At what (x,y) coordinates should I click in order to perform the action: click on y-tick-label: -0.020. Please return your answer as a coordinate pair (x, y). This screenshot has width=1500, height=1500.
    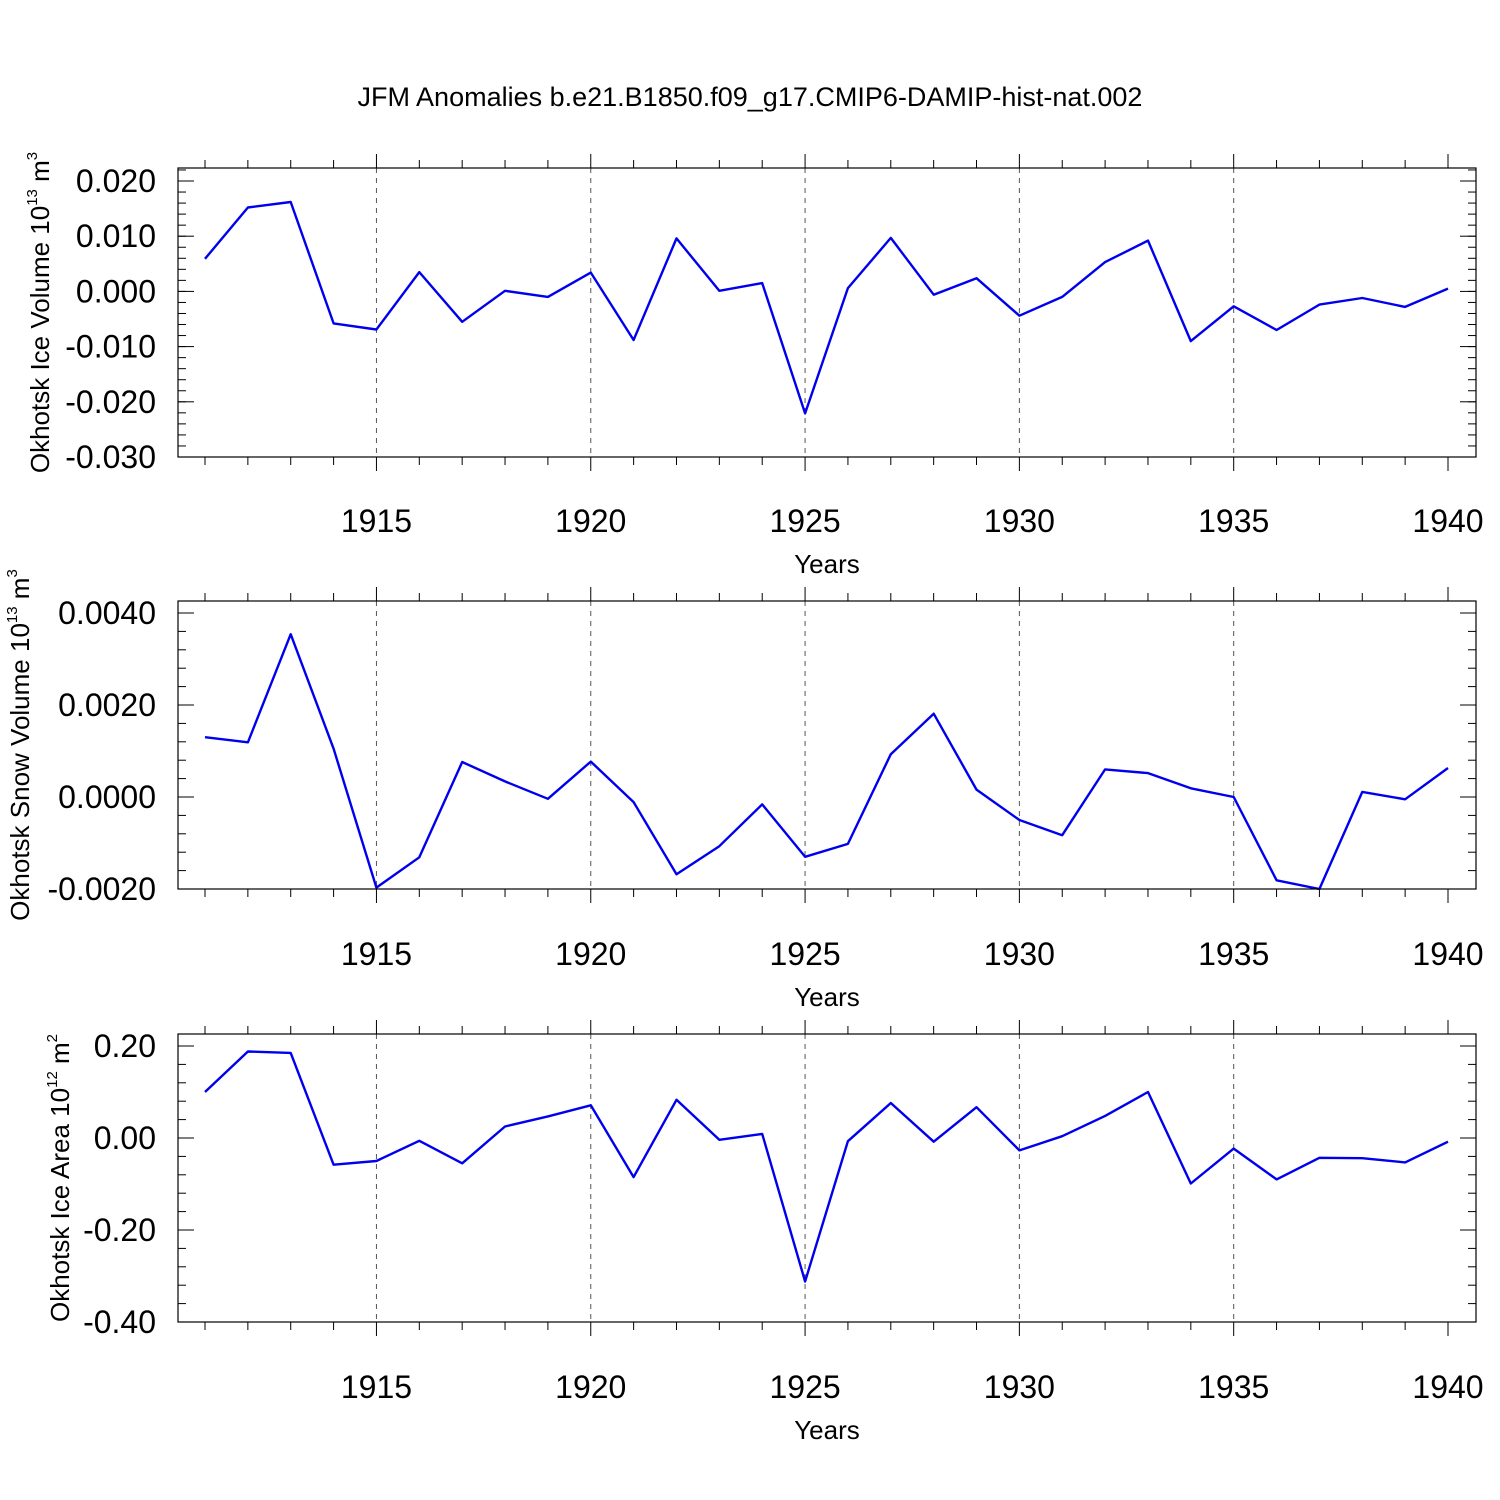
    Looking at the image, I should click on (110, 402).